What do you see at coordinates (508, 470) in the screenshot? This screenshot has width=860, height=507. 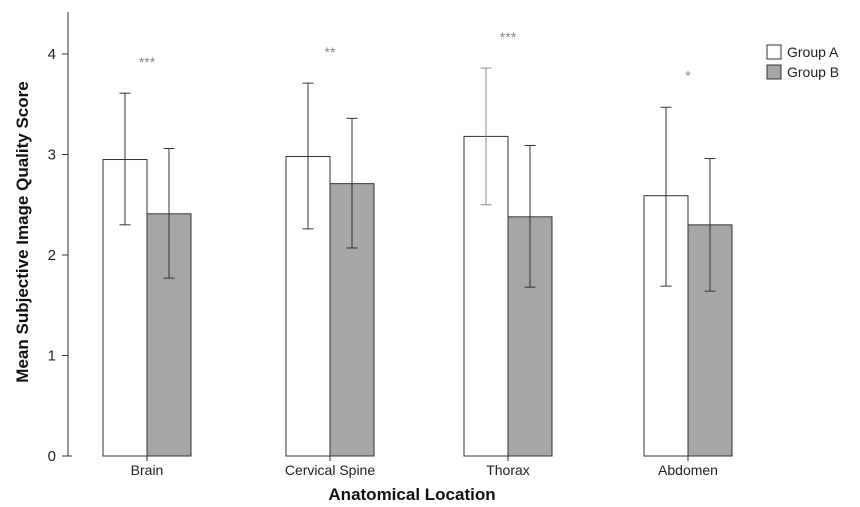 I see `x-tick-label: Thorax` at bounding box center [508, 470].